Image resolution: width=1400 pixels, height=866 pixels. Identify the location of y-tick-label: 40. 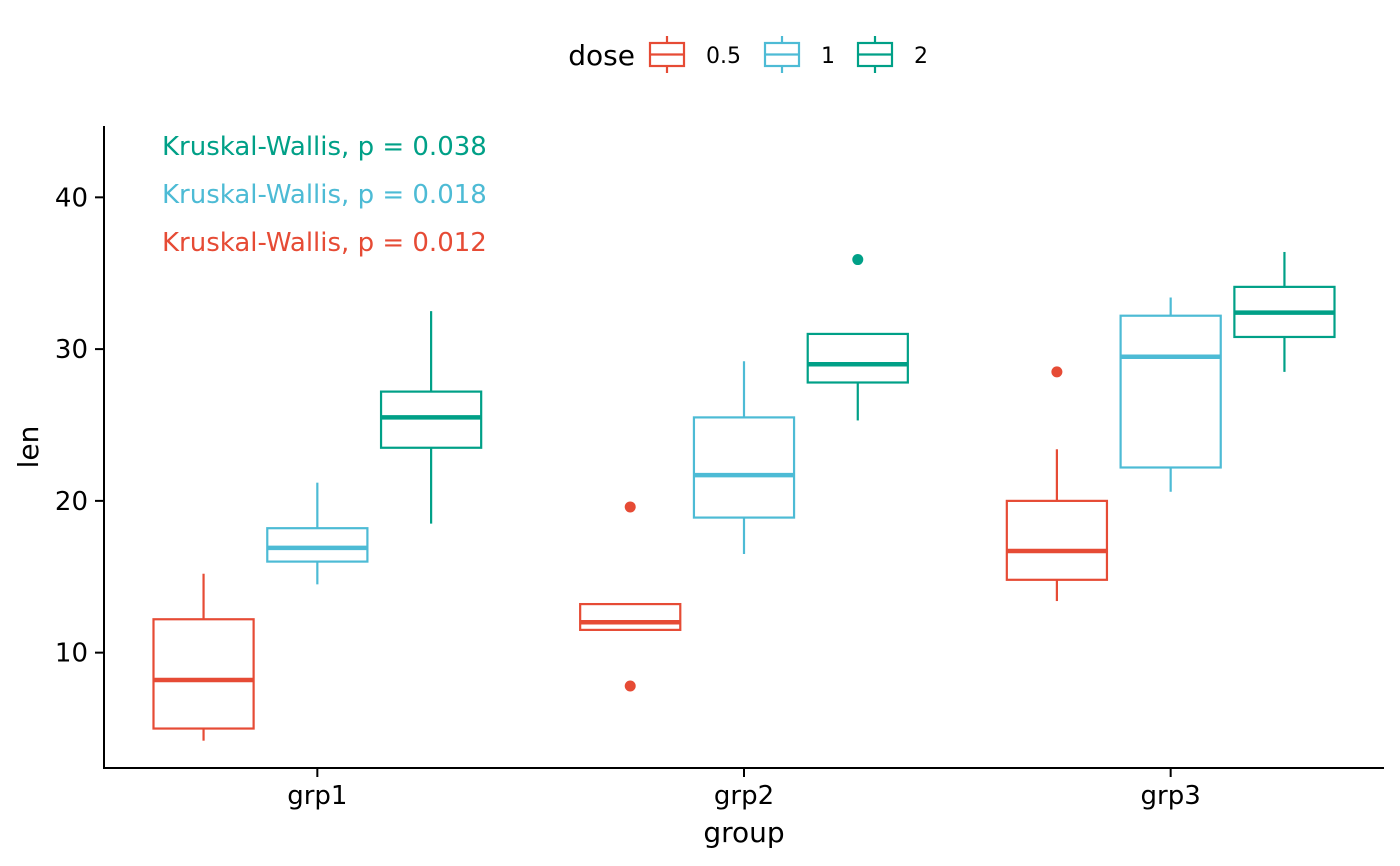
(71, 198).